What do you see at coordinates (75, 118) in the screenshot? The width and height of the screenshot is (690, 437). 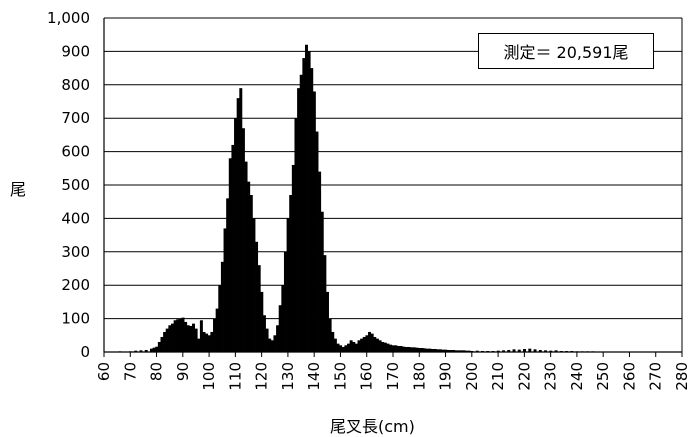 I see `y-tick-label: 700` at bounding box center [75, 118].